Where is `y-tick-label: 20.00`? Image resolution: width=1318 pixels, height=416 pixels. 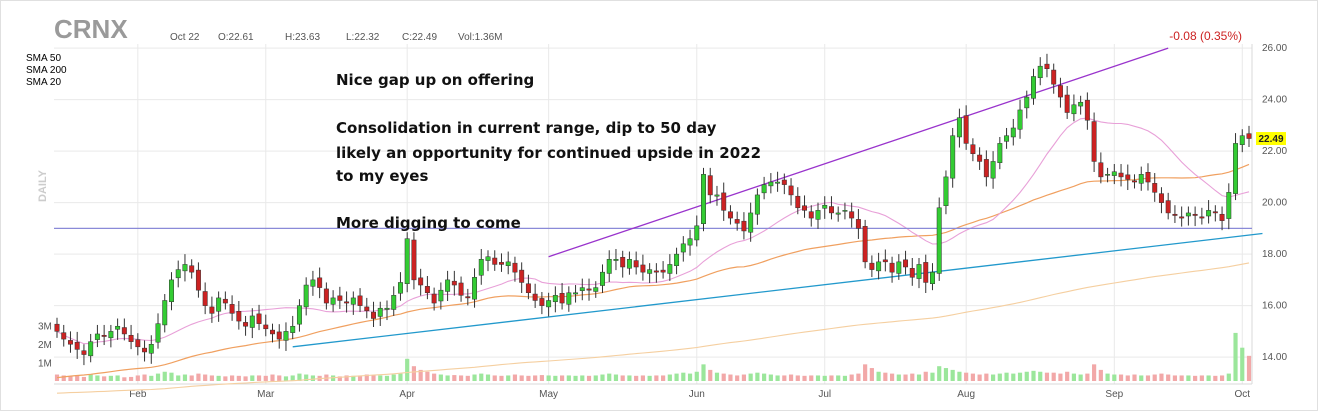
y-tick-label: 20.00 is located at coordinates (1274, 203).